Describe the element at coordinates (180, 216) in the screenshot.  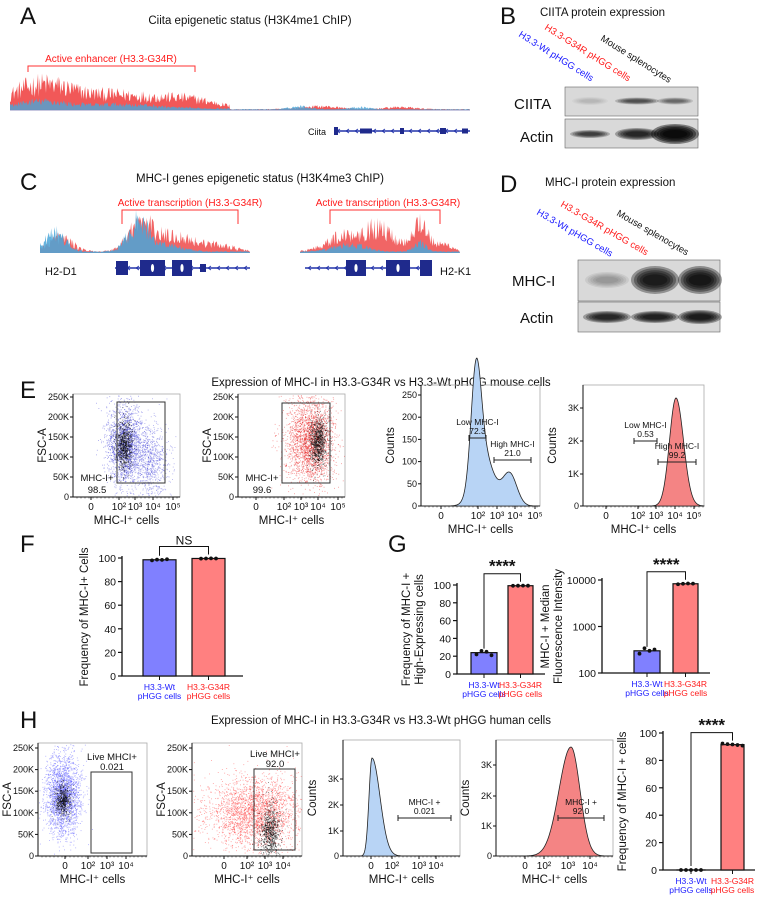
I see `transcription-bracket` at that location.